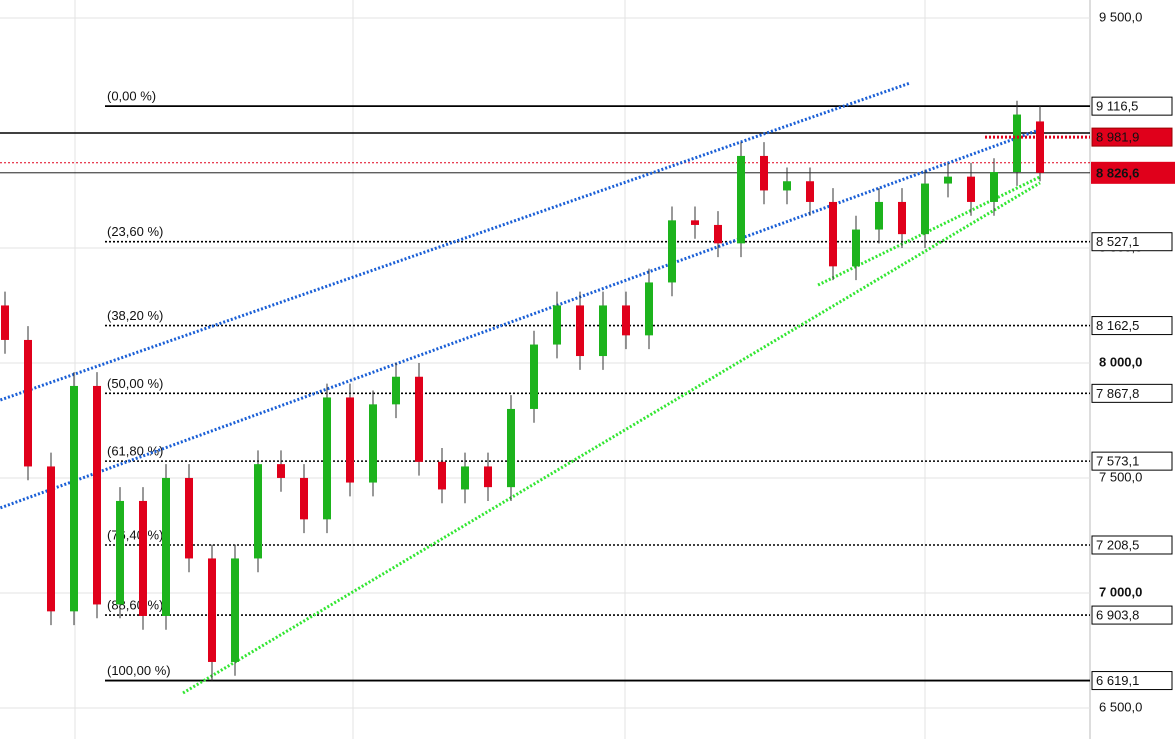 Image resolution: width=1175 pixels, height=739 pixels. Describe the element at coordinates (135, 315) in the screenshot. I see `fib-label: (38,20 %)` at that location.